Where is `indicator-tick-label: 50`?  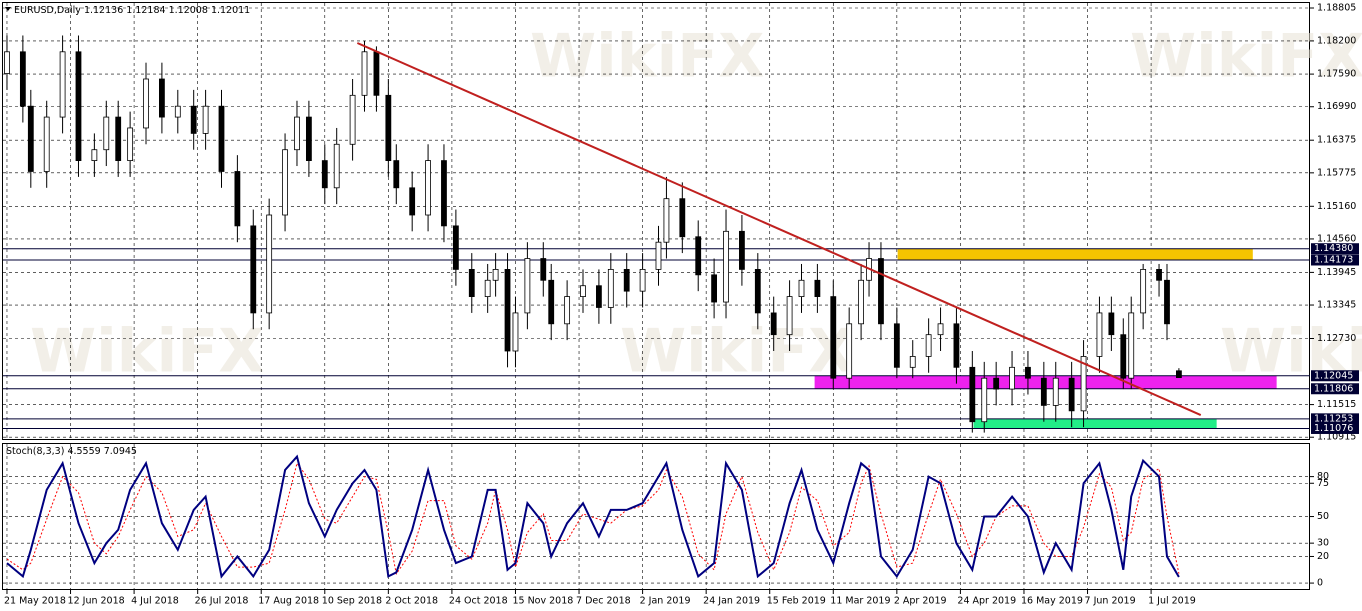
indicator-tick-label: 50 is located at coordinates (1323, 516).